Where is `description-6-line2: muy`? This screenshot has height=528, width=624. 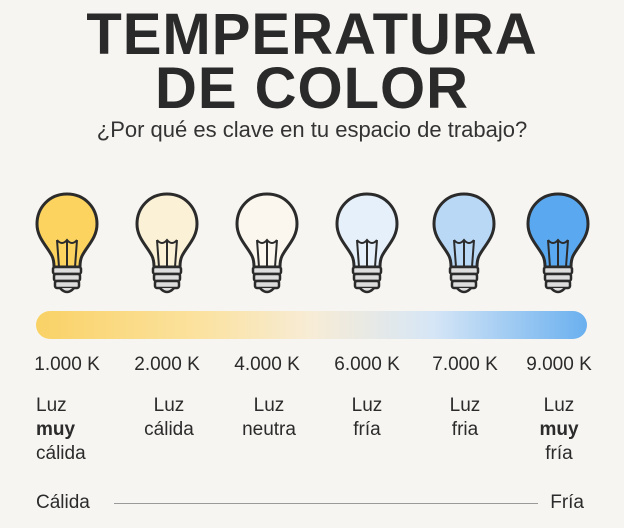 description-6-line2: muy is located at coordinates (559, 429).